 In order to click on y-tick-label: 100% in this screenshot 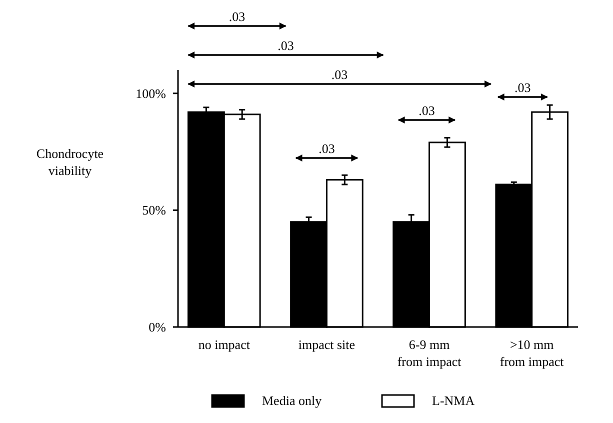, I will do `click(151, 93)`.